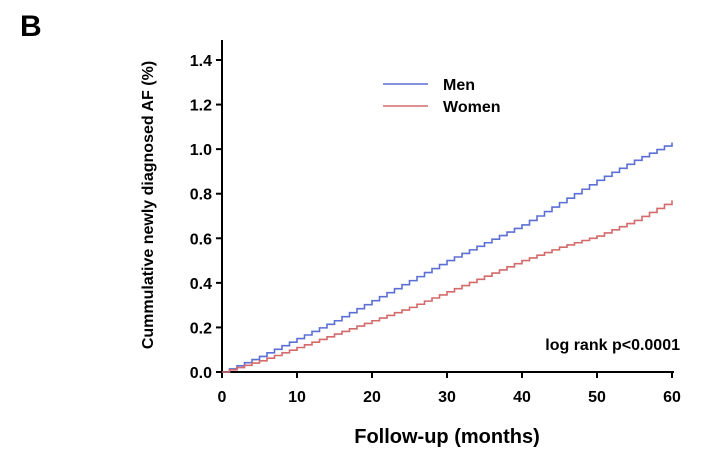  I want to click on y-tick-label: 0.4, so click(201, 284).